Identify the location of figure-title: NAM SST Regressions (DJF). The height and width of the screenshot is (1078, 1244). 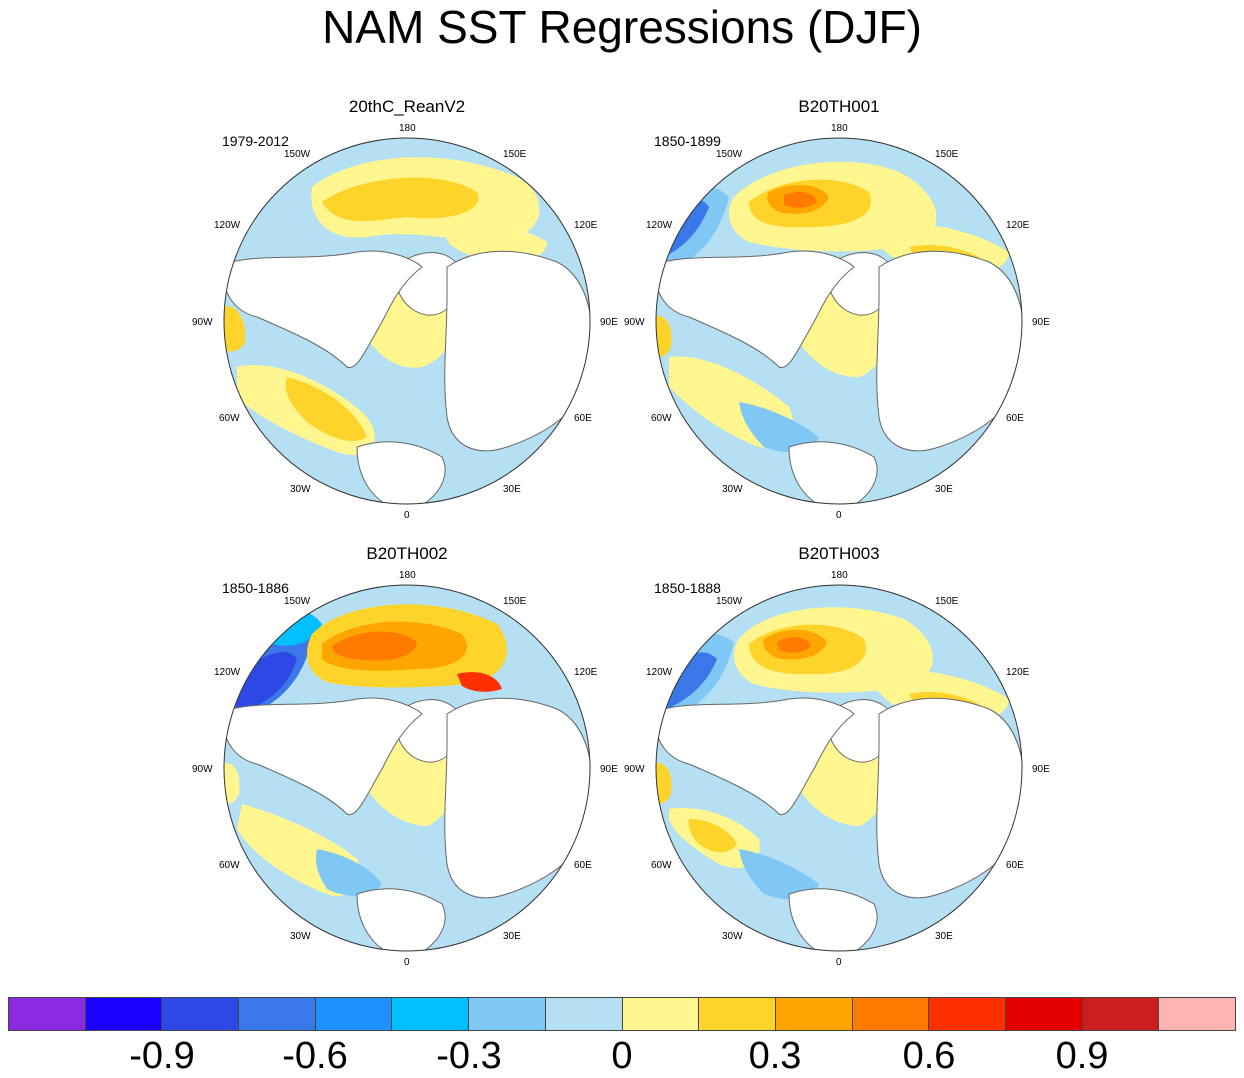
(622, 27).